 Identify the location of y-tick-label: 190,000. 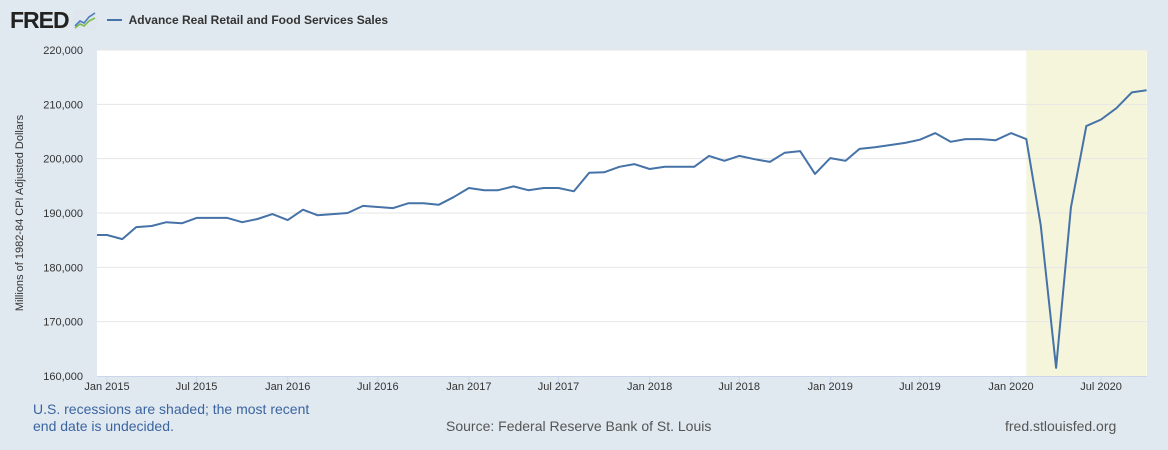
(63, 214).